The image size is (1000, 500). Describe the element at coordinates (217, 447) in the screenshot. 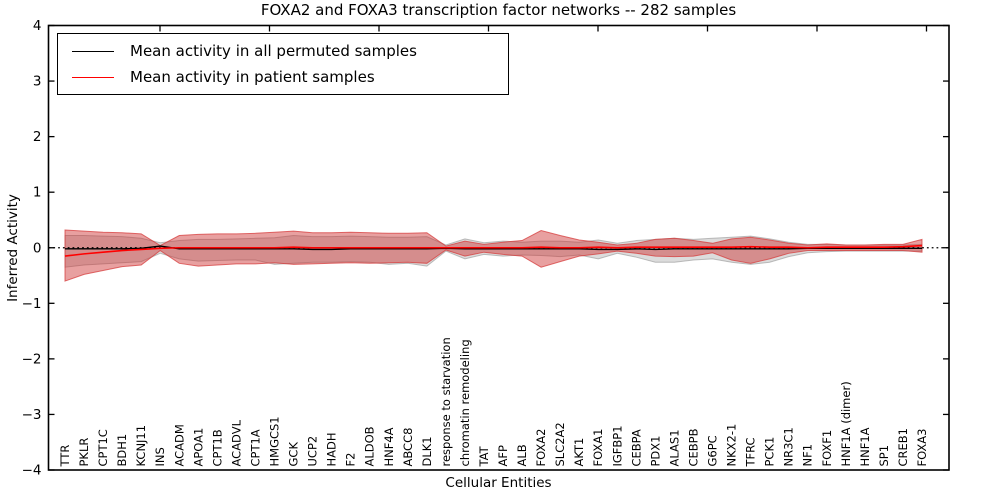

I see `x-category-label: CPT1B` at that location.